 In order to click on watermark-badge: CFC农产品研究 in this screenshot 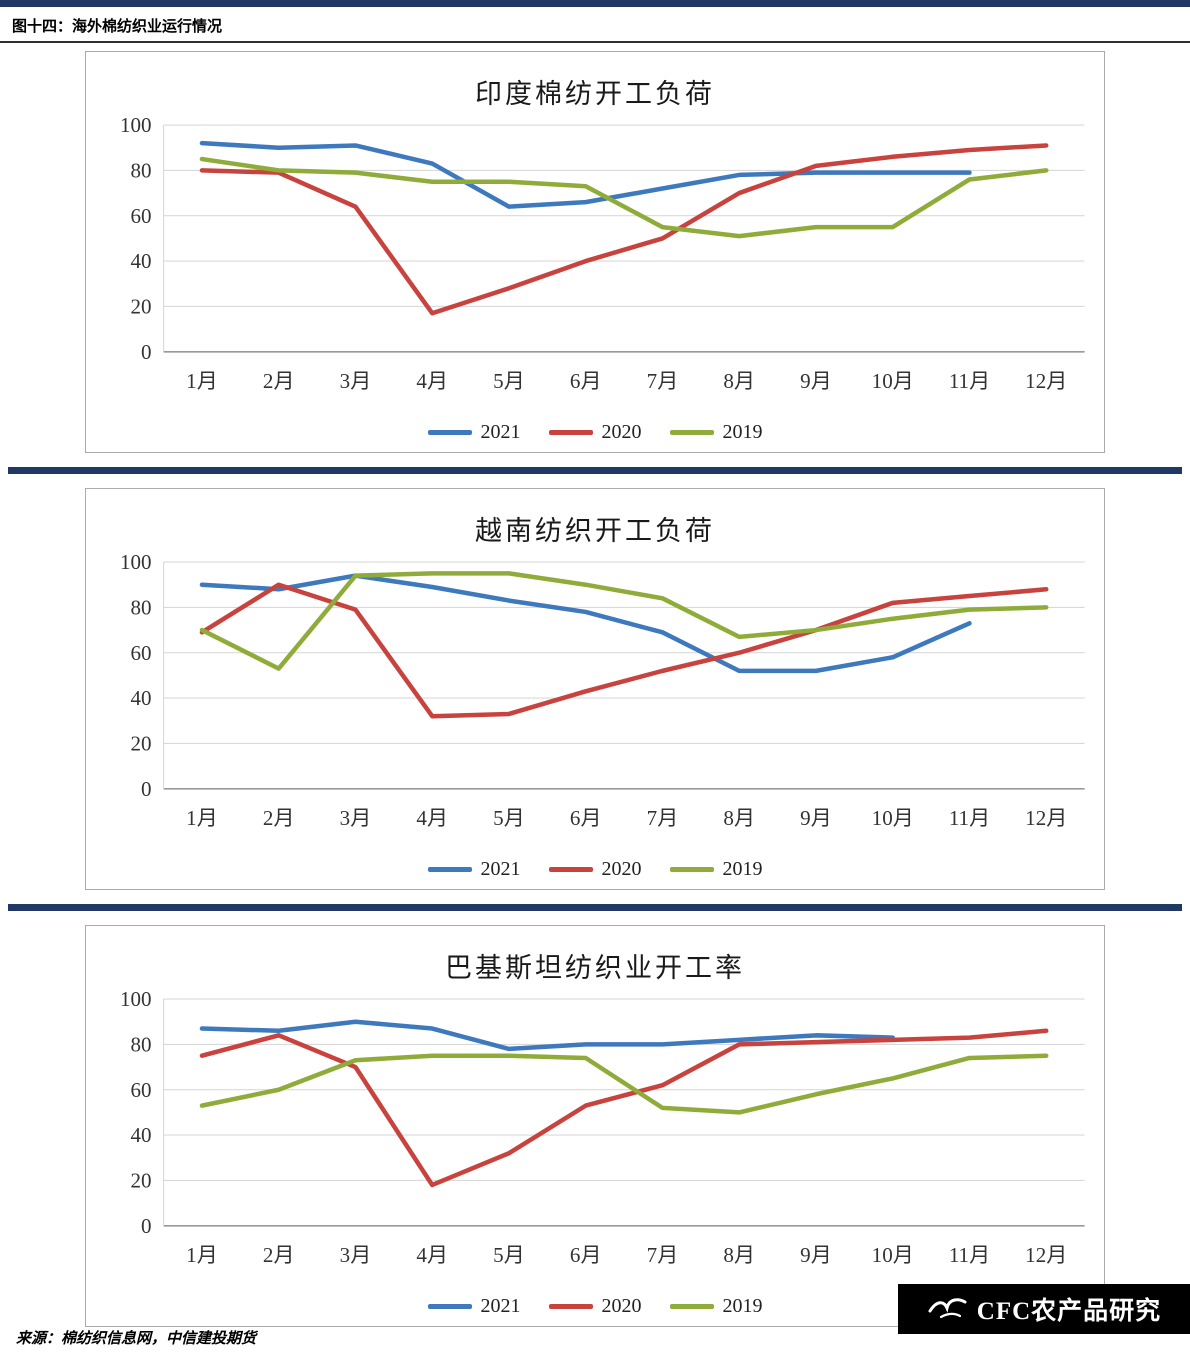, I will do `click(1044, 1309)`.